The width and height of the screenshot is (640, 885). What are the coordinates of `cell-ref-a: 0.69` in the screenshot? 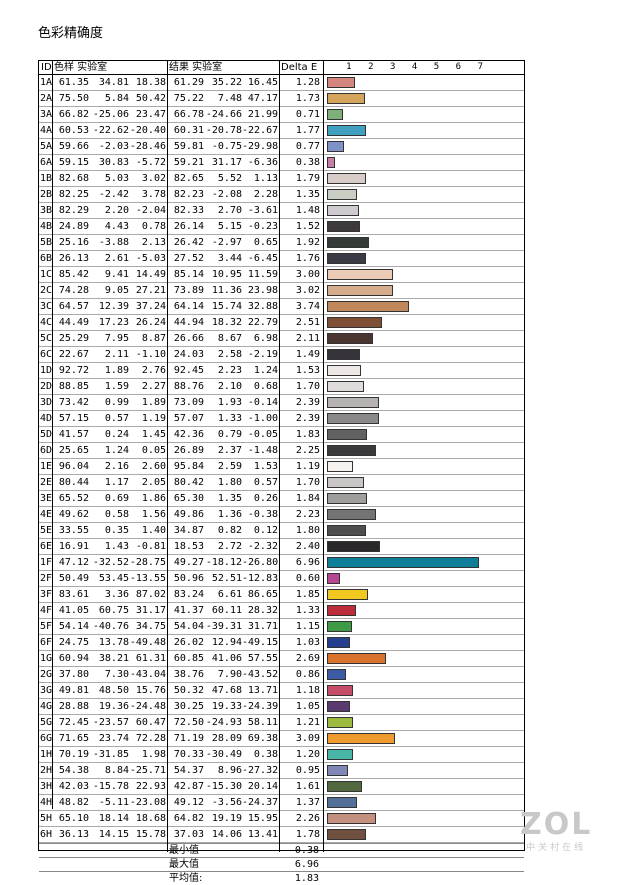 It's located at (116, 498).